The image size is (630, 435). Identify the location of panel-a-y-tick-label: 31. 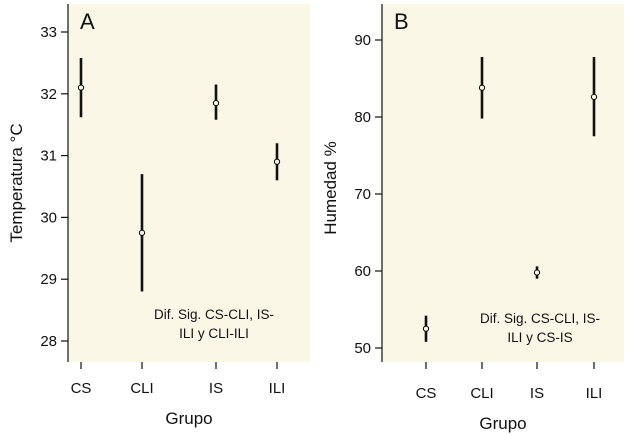
(48, 156).